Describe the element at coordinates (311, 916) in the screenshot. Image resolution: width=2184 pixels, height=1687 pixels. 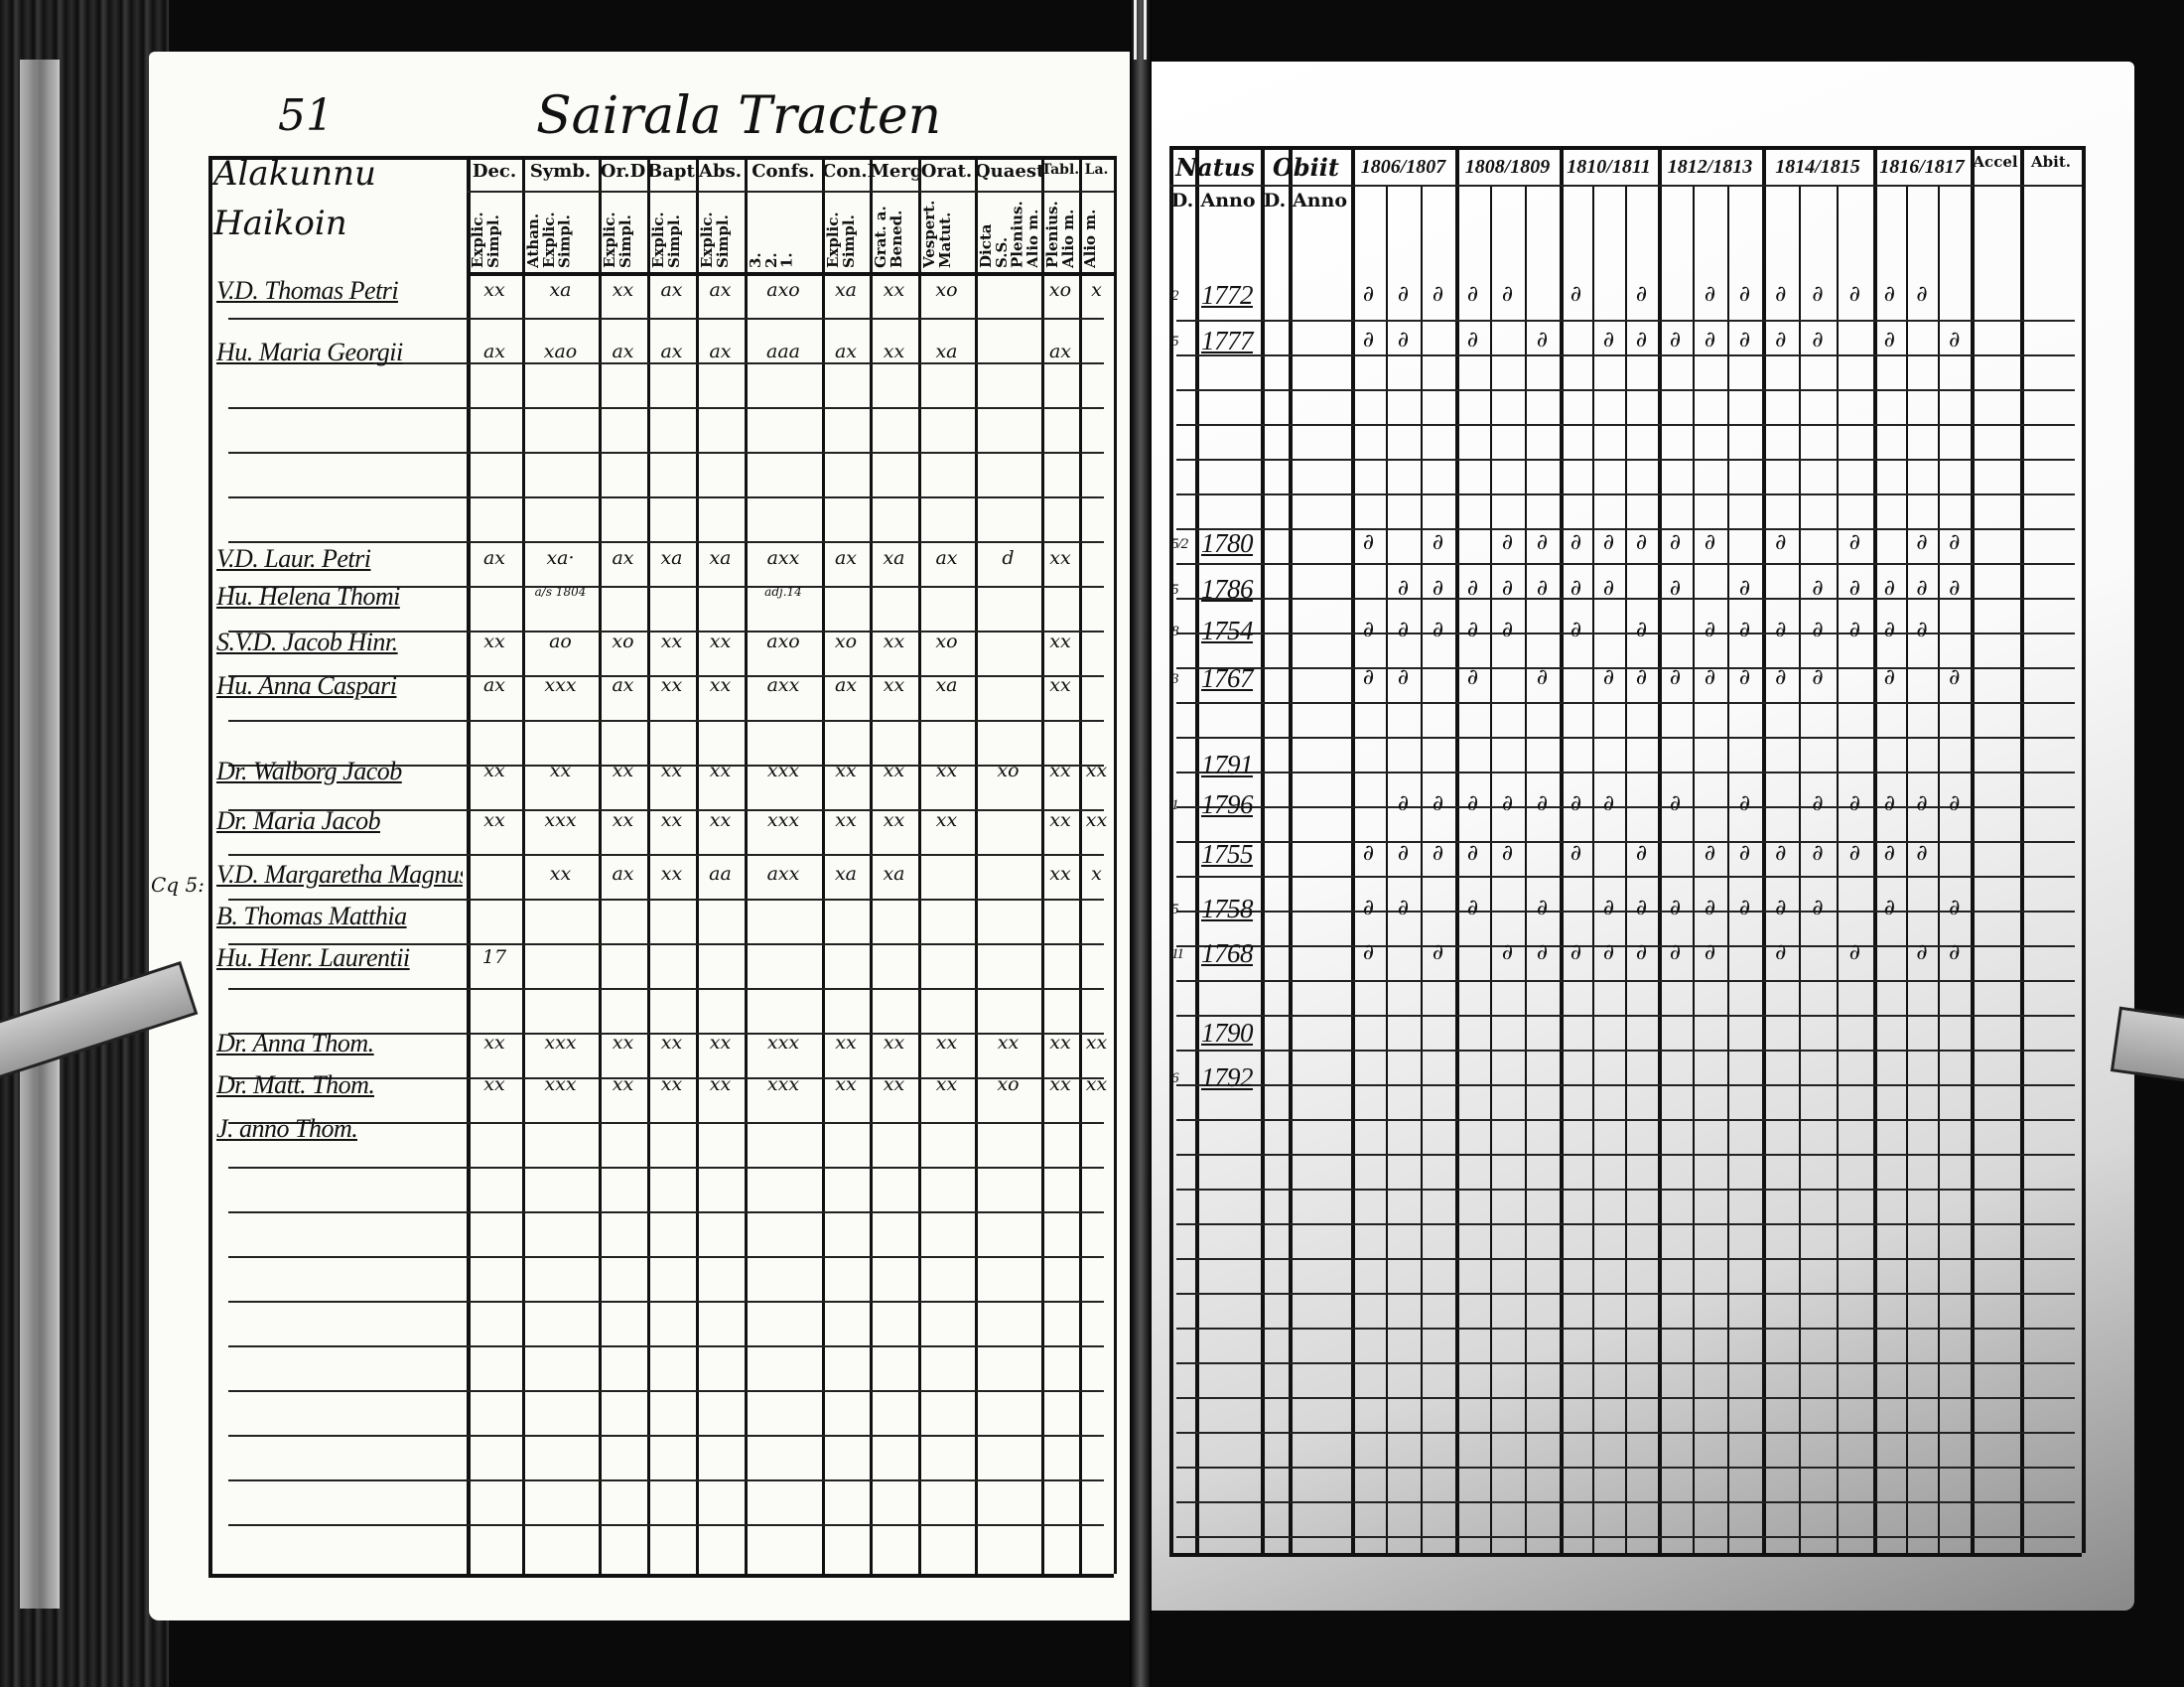
I see `register-entry-name: B. Thomas Matthia` at that location.